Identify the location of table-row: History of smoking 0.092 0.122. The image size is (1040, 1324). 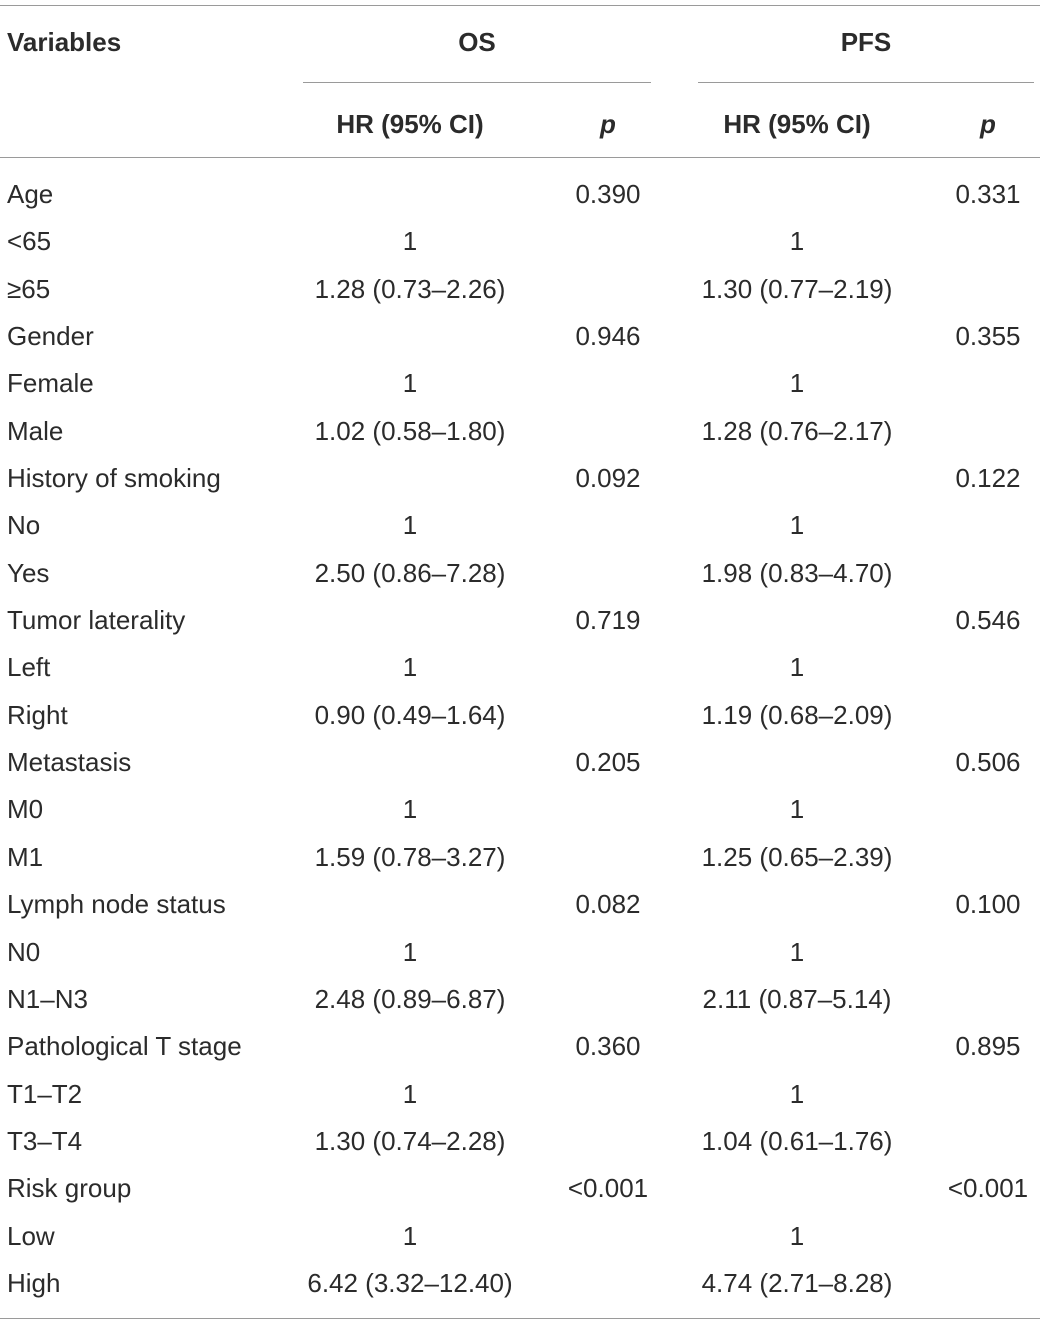
(520, 478).